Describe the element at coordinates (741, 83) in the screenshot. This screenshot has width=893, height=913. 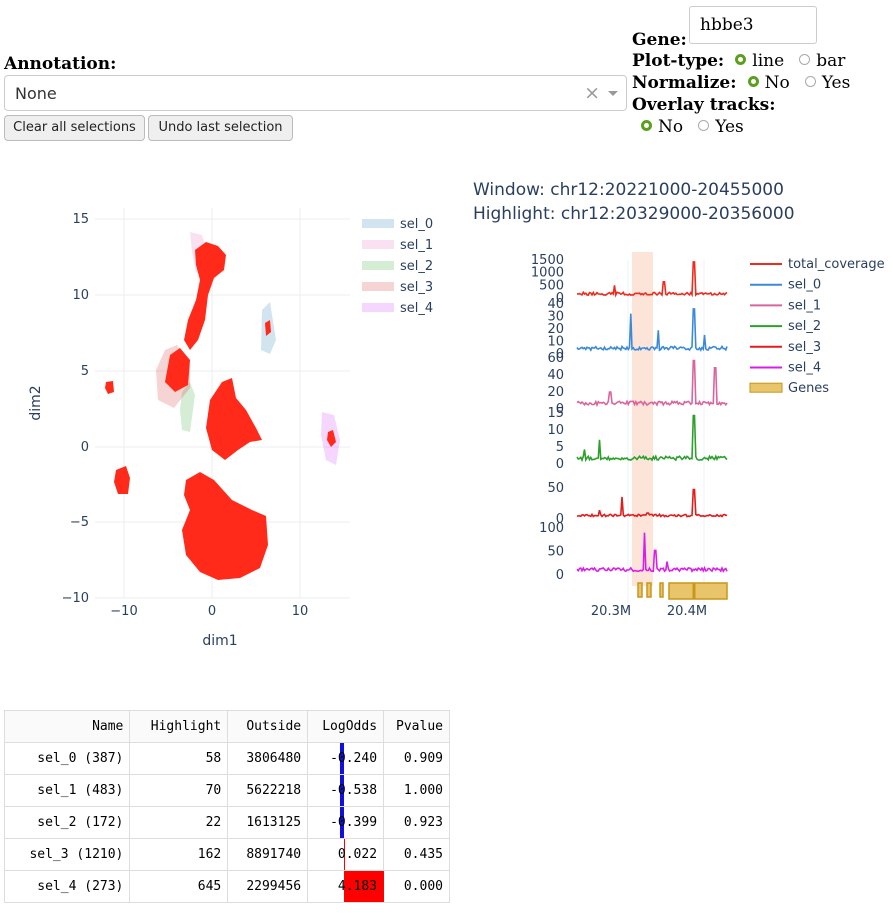
I see `normalize-row: Normalize: No Yes` at that location.